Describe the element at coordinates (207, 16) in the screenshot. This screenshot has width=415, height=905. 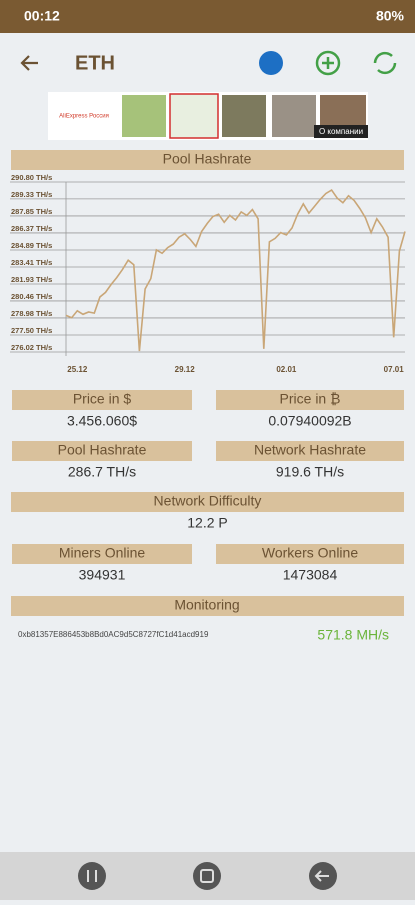
I see `status-bar` at that location.